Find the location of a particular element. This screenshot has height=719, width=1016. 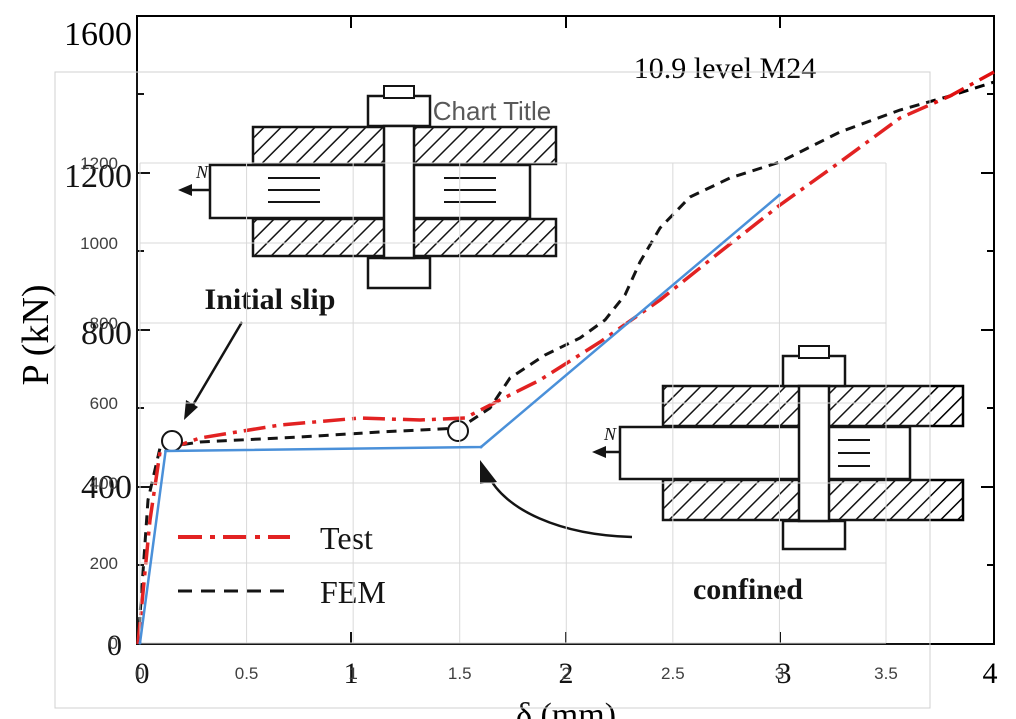

overlay-y-tick-label: 200 is located at coordinates (104, 563).